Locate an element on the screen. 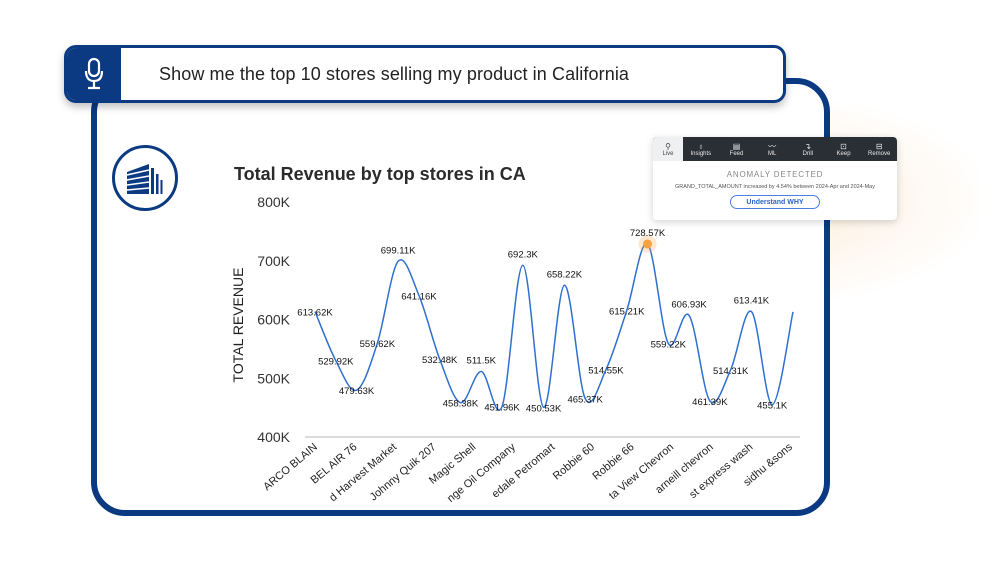  tab-label: Feed is located at coordinates (736, 153).